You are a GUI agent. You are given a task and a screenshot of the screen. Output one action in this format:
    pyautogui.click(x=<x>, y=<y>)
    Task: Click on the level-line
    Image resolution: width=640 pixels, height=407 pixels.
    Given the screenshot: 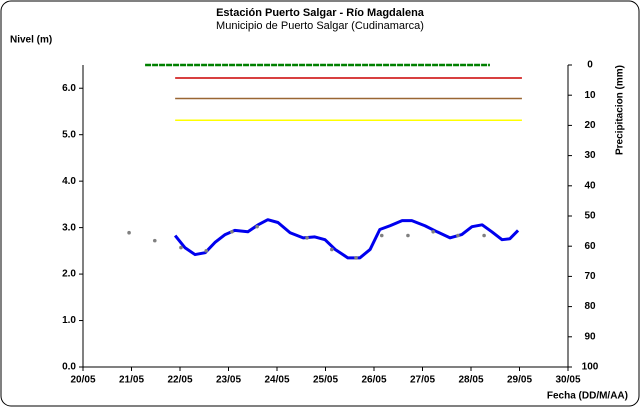 What is the action you would take?
    pyautogui.click(x=346, y=239)
    